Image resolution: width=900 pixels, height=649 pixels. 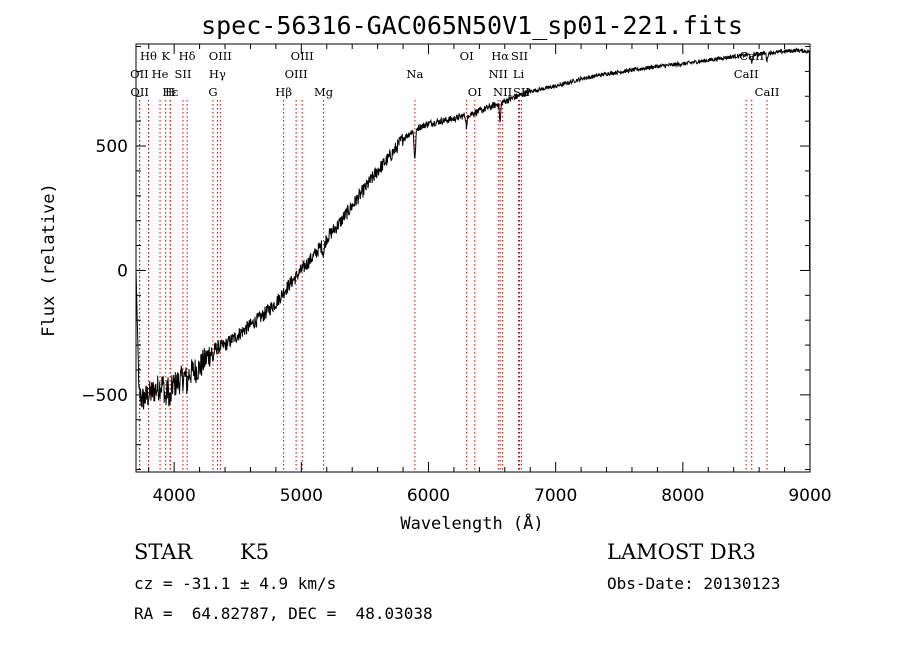 What do you see at coordinates (255, 552) in the screenshot?
I see `object-subclass: K5` at bounding box center [255, 552].